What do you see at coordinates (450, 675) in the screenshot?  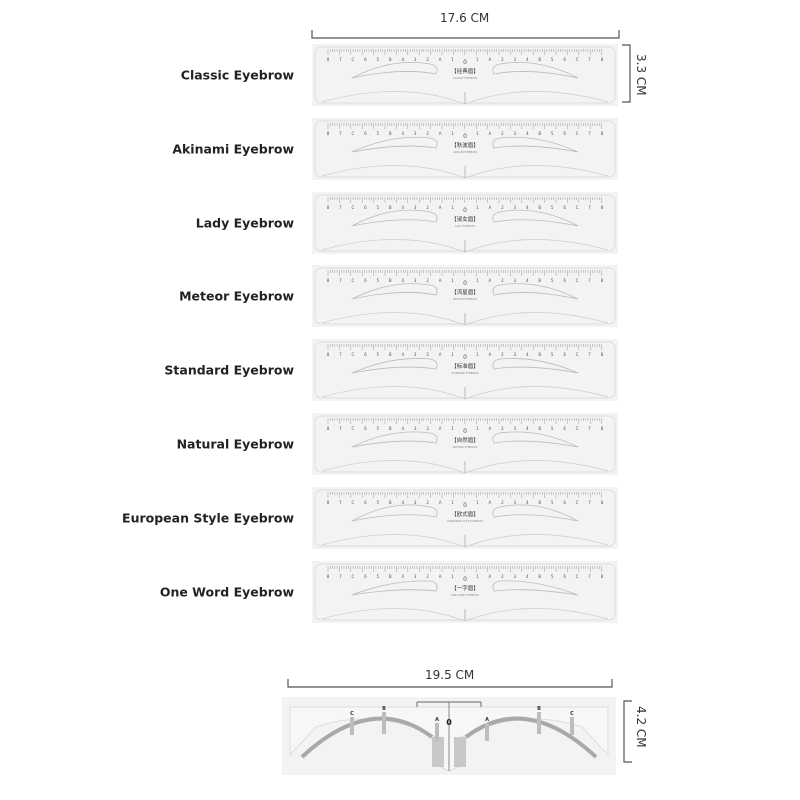 I see `bottom-width-dimension-label: 19.5 CM` at bounding box center [450, 675].